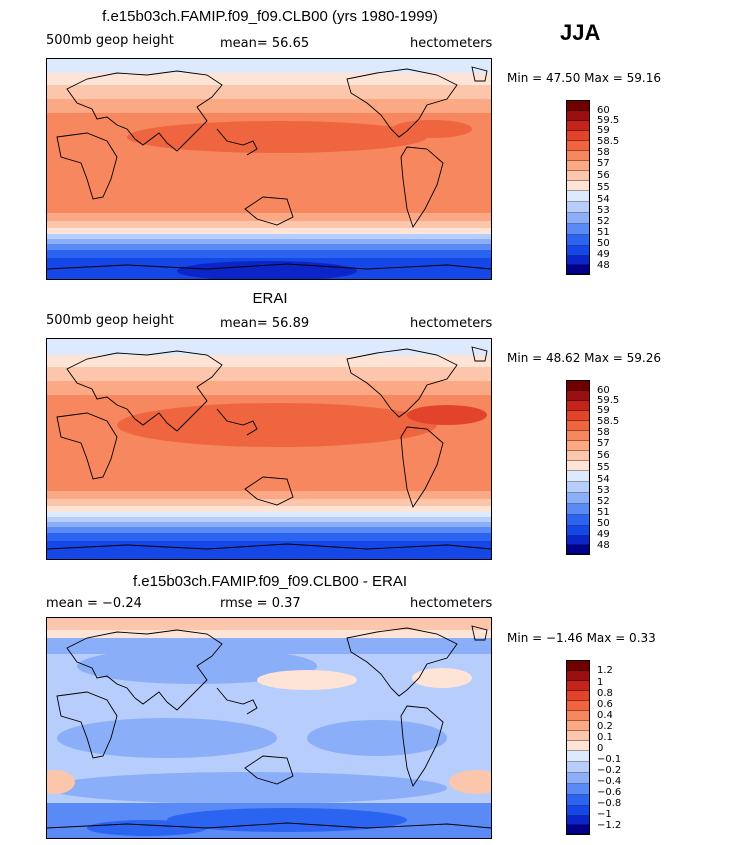 The height and width of the screenshot is (845, 733). What do you see at coordinates (581, 638) in the screenshot?
I see `panel-3-minmax: Min = −1.46 Max = 0.33` at bounding box center [581, 638].